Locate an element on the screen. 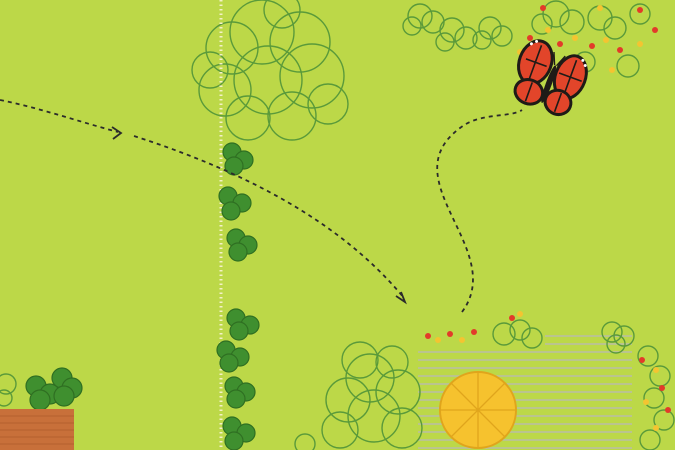 The height and width of the screenshot is (450, 675). top-shrub-row is located at coordinates (526, 39).